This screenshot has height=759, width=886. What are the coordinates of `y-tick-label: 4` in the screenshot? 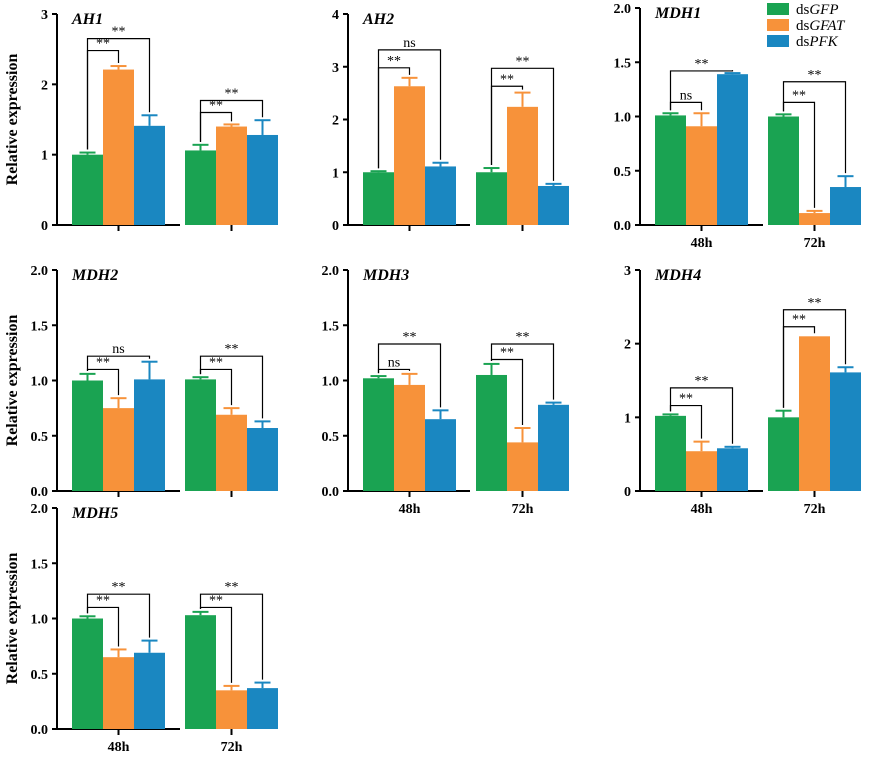 It's located at (335, 15).